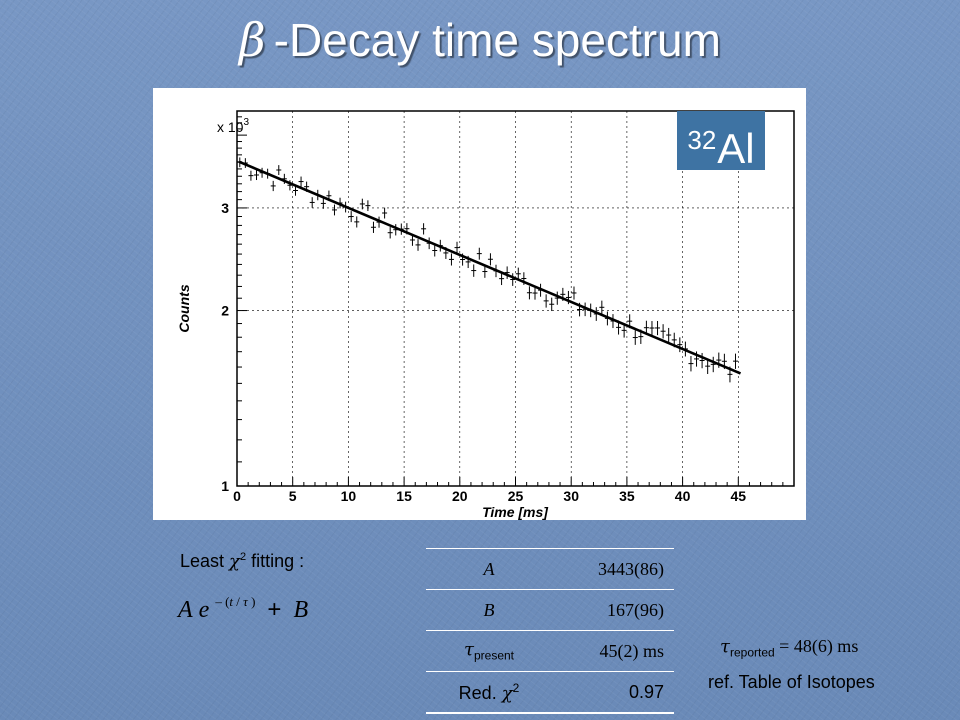 This screenshot has height=720, width=960. Describe the element at coordinates (460, 496) in the screenshot. I see `x-tick-label: 20` at that location.